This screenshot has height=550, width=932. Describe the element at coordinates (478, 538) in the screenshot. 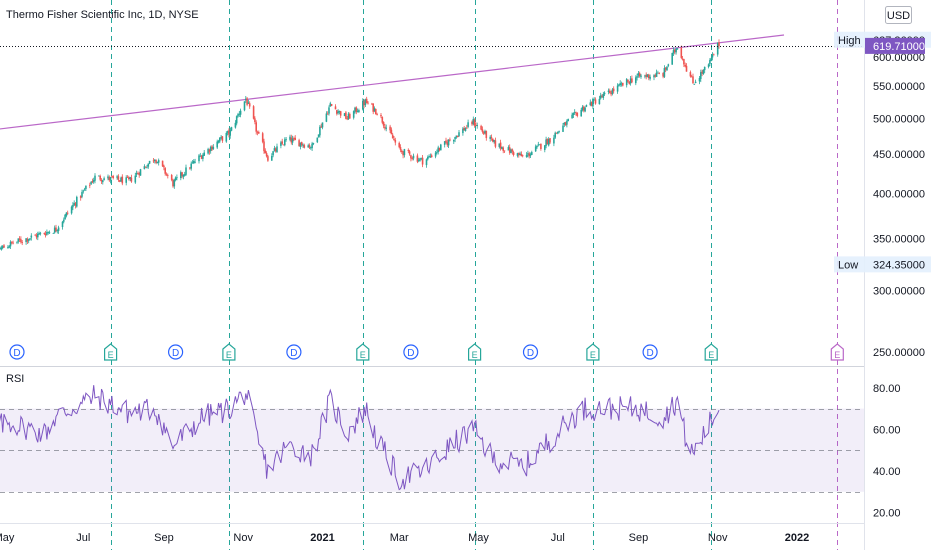

I see `time-tick-label: May` at that location.